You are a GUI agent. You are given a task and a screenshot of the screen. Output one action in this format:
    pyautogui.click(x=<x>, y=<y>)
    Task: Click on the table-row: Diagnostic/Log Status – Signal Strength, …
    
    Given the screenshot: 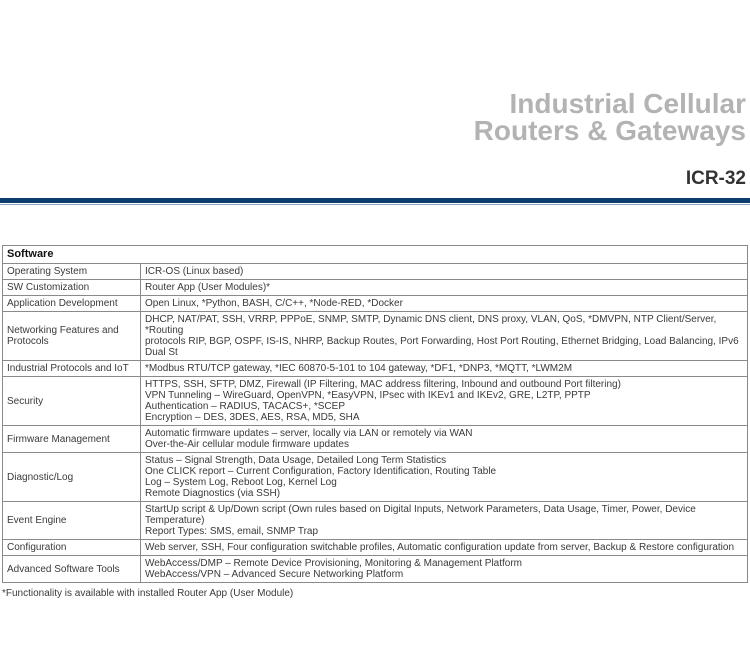 What is the action you would take?
    pyautogui.click(x=375, y=477)
    